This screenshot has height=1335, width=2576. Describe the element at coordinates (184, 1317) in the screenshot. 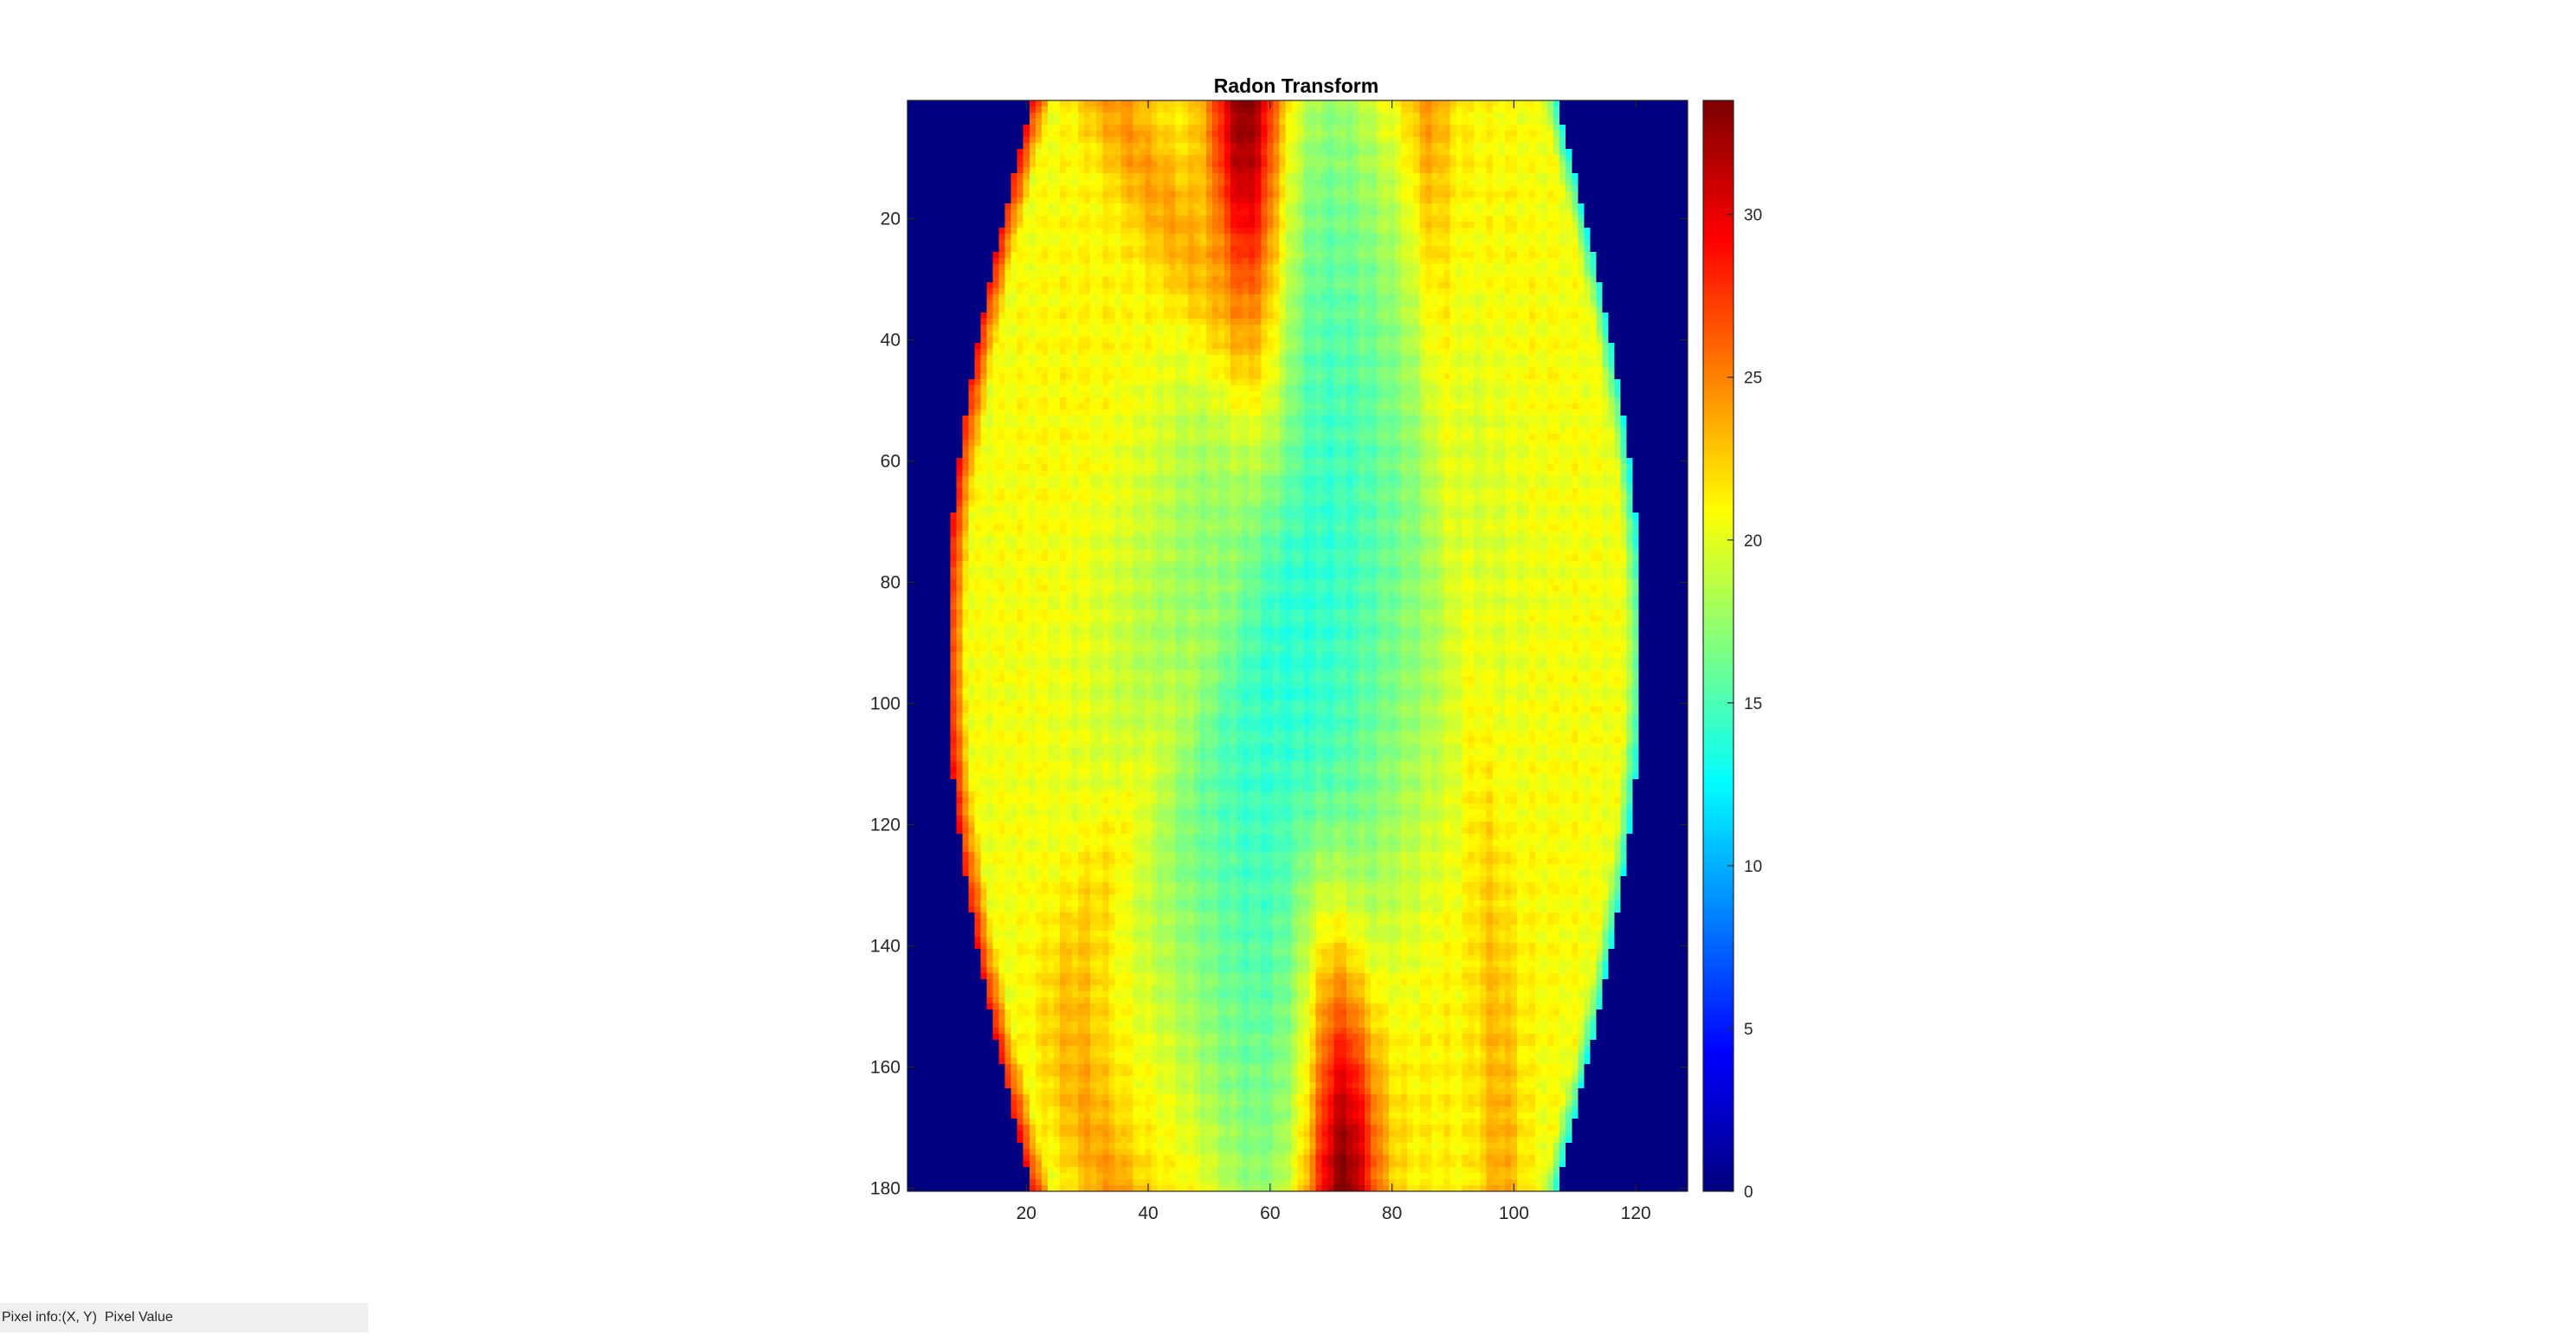

I see `pixel-info-status-bar: Pixel info: (X, Y) Pixel Value` at that location.